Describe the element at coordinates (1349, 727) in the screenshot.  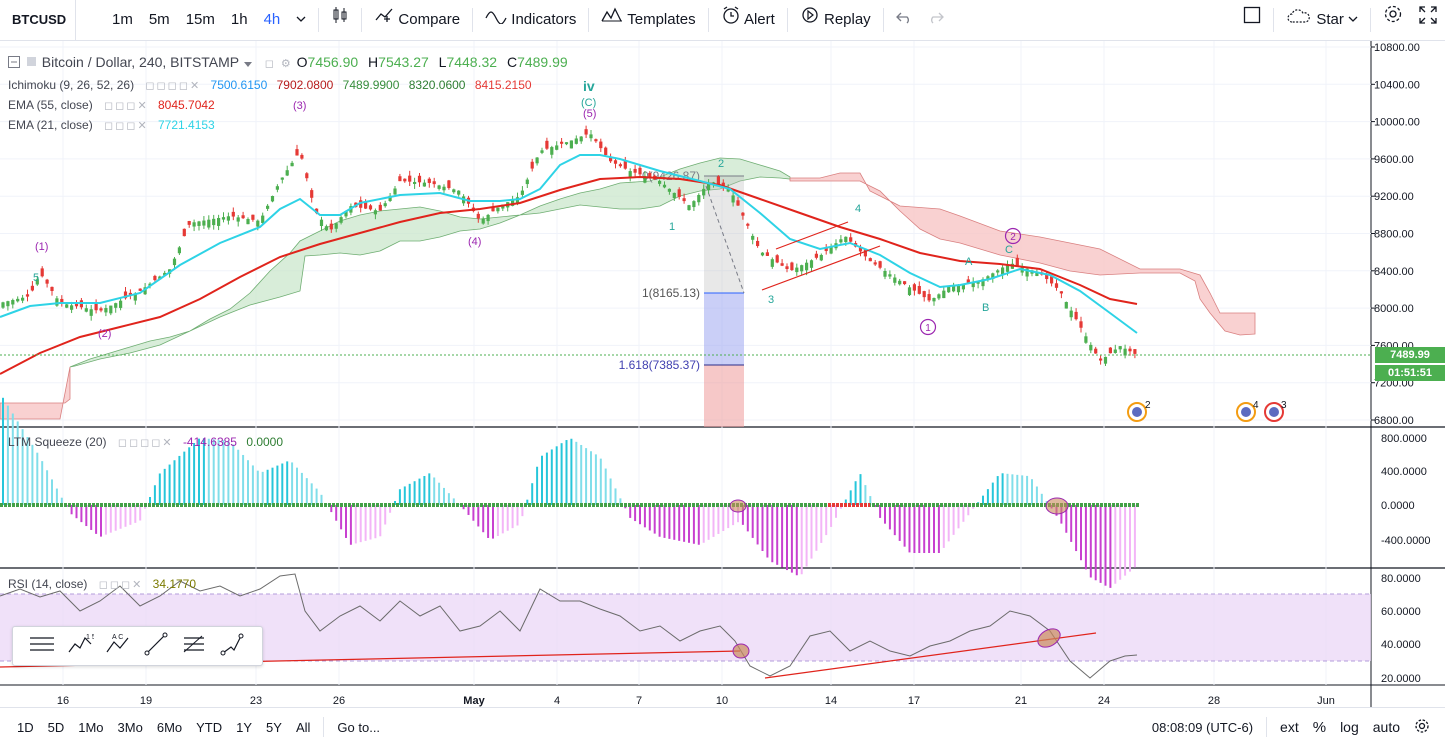
I see `log-toggle: log` at that location.